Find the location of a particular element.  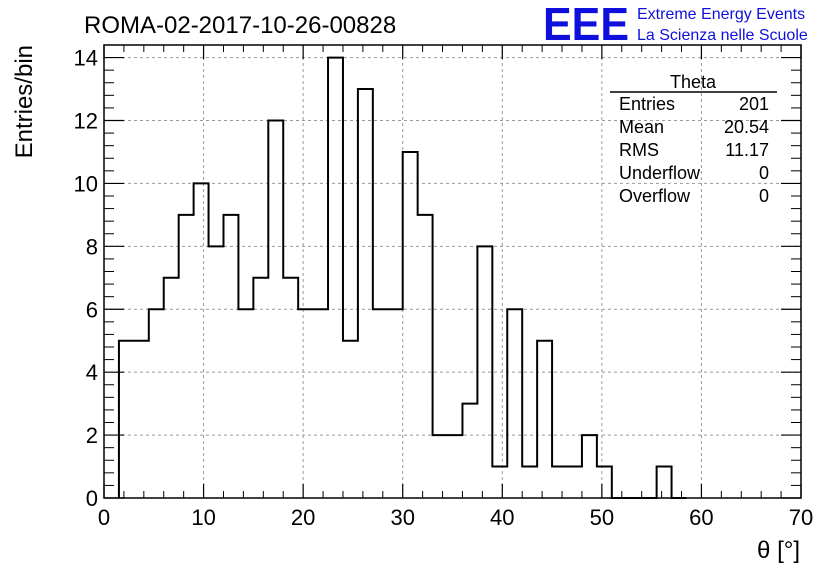

stats-label: Mean is located at coordinates (641, 127).